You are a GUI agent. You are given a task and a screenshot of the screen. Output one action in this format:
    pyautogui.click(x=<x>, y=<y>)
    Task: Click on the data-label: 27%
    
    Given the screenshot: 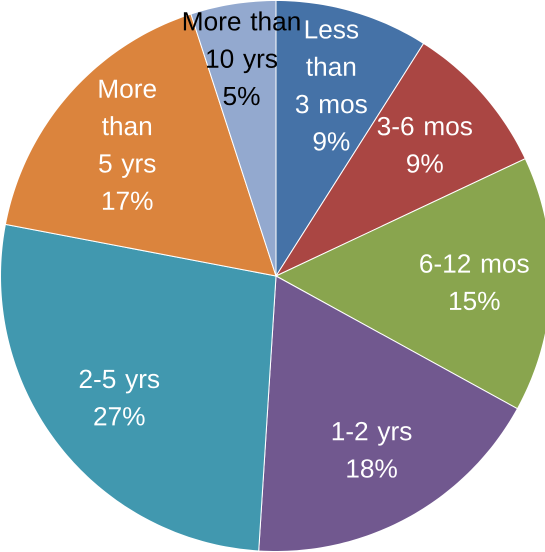 What is the action you would take?
    pyautogui.click(x=119, y=416)
    